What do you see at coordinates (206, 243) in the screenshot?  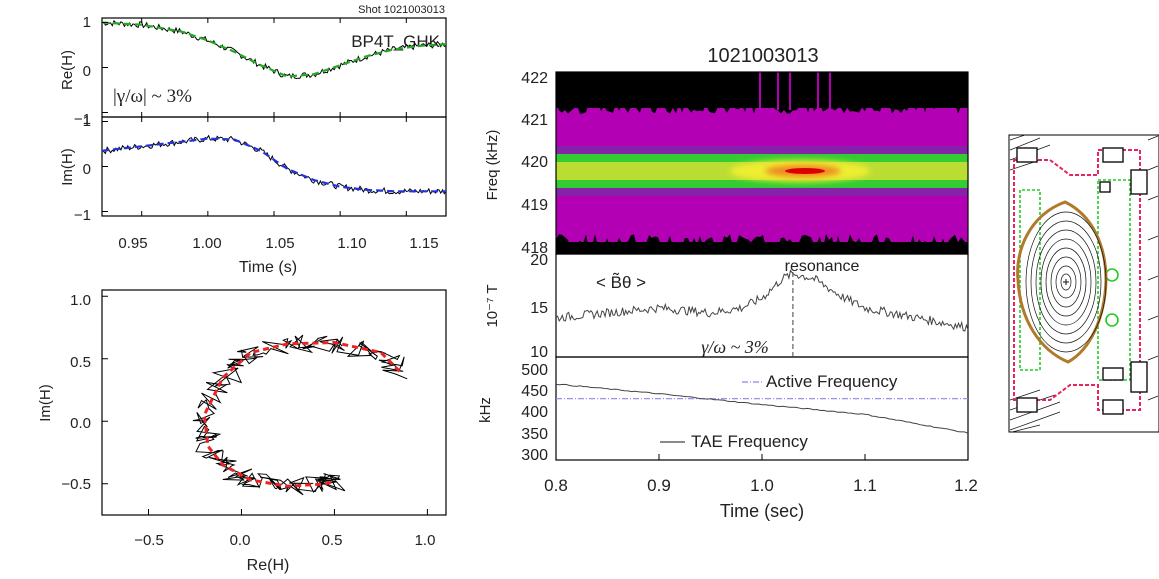 I see `time-xtick: 1.00` at bounding box center [206, 243].